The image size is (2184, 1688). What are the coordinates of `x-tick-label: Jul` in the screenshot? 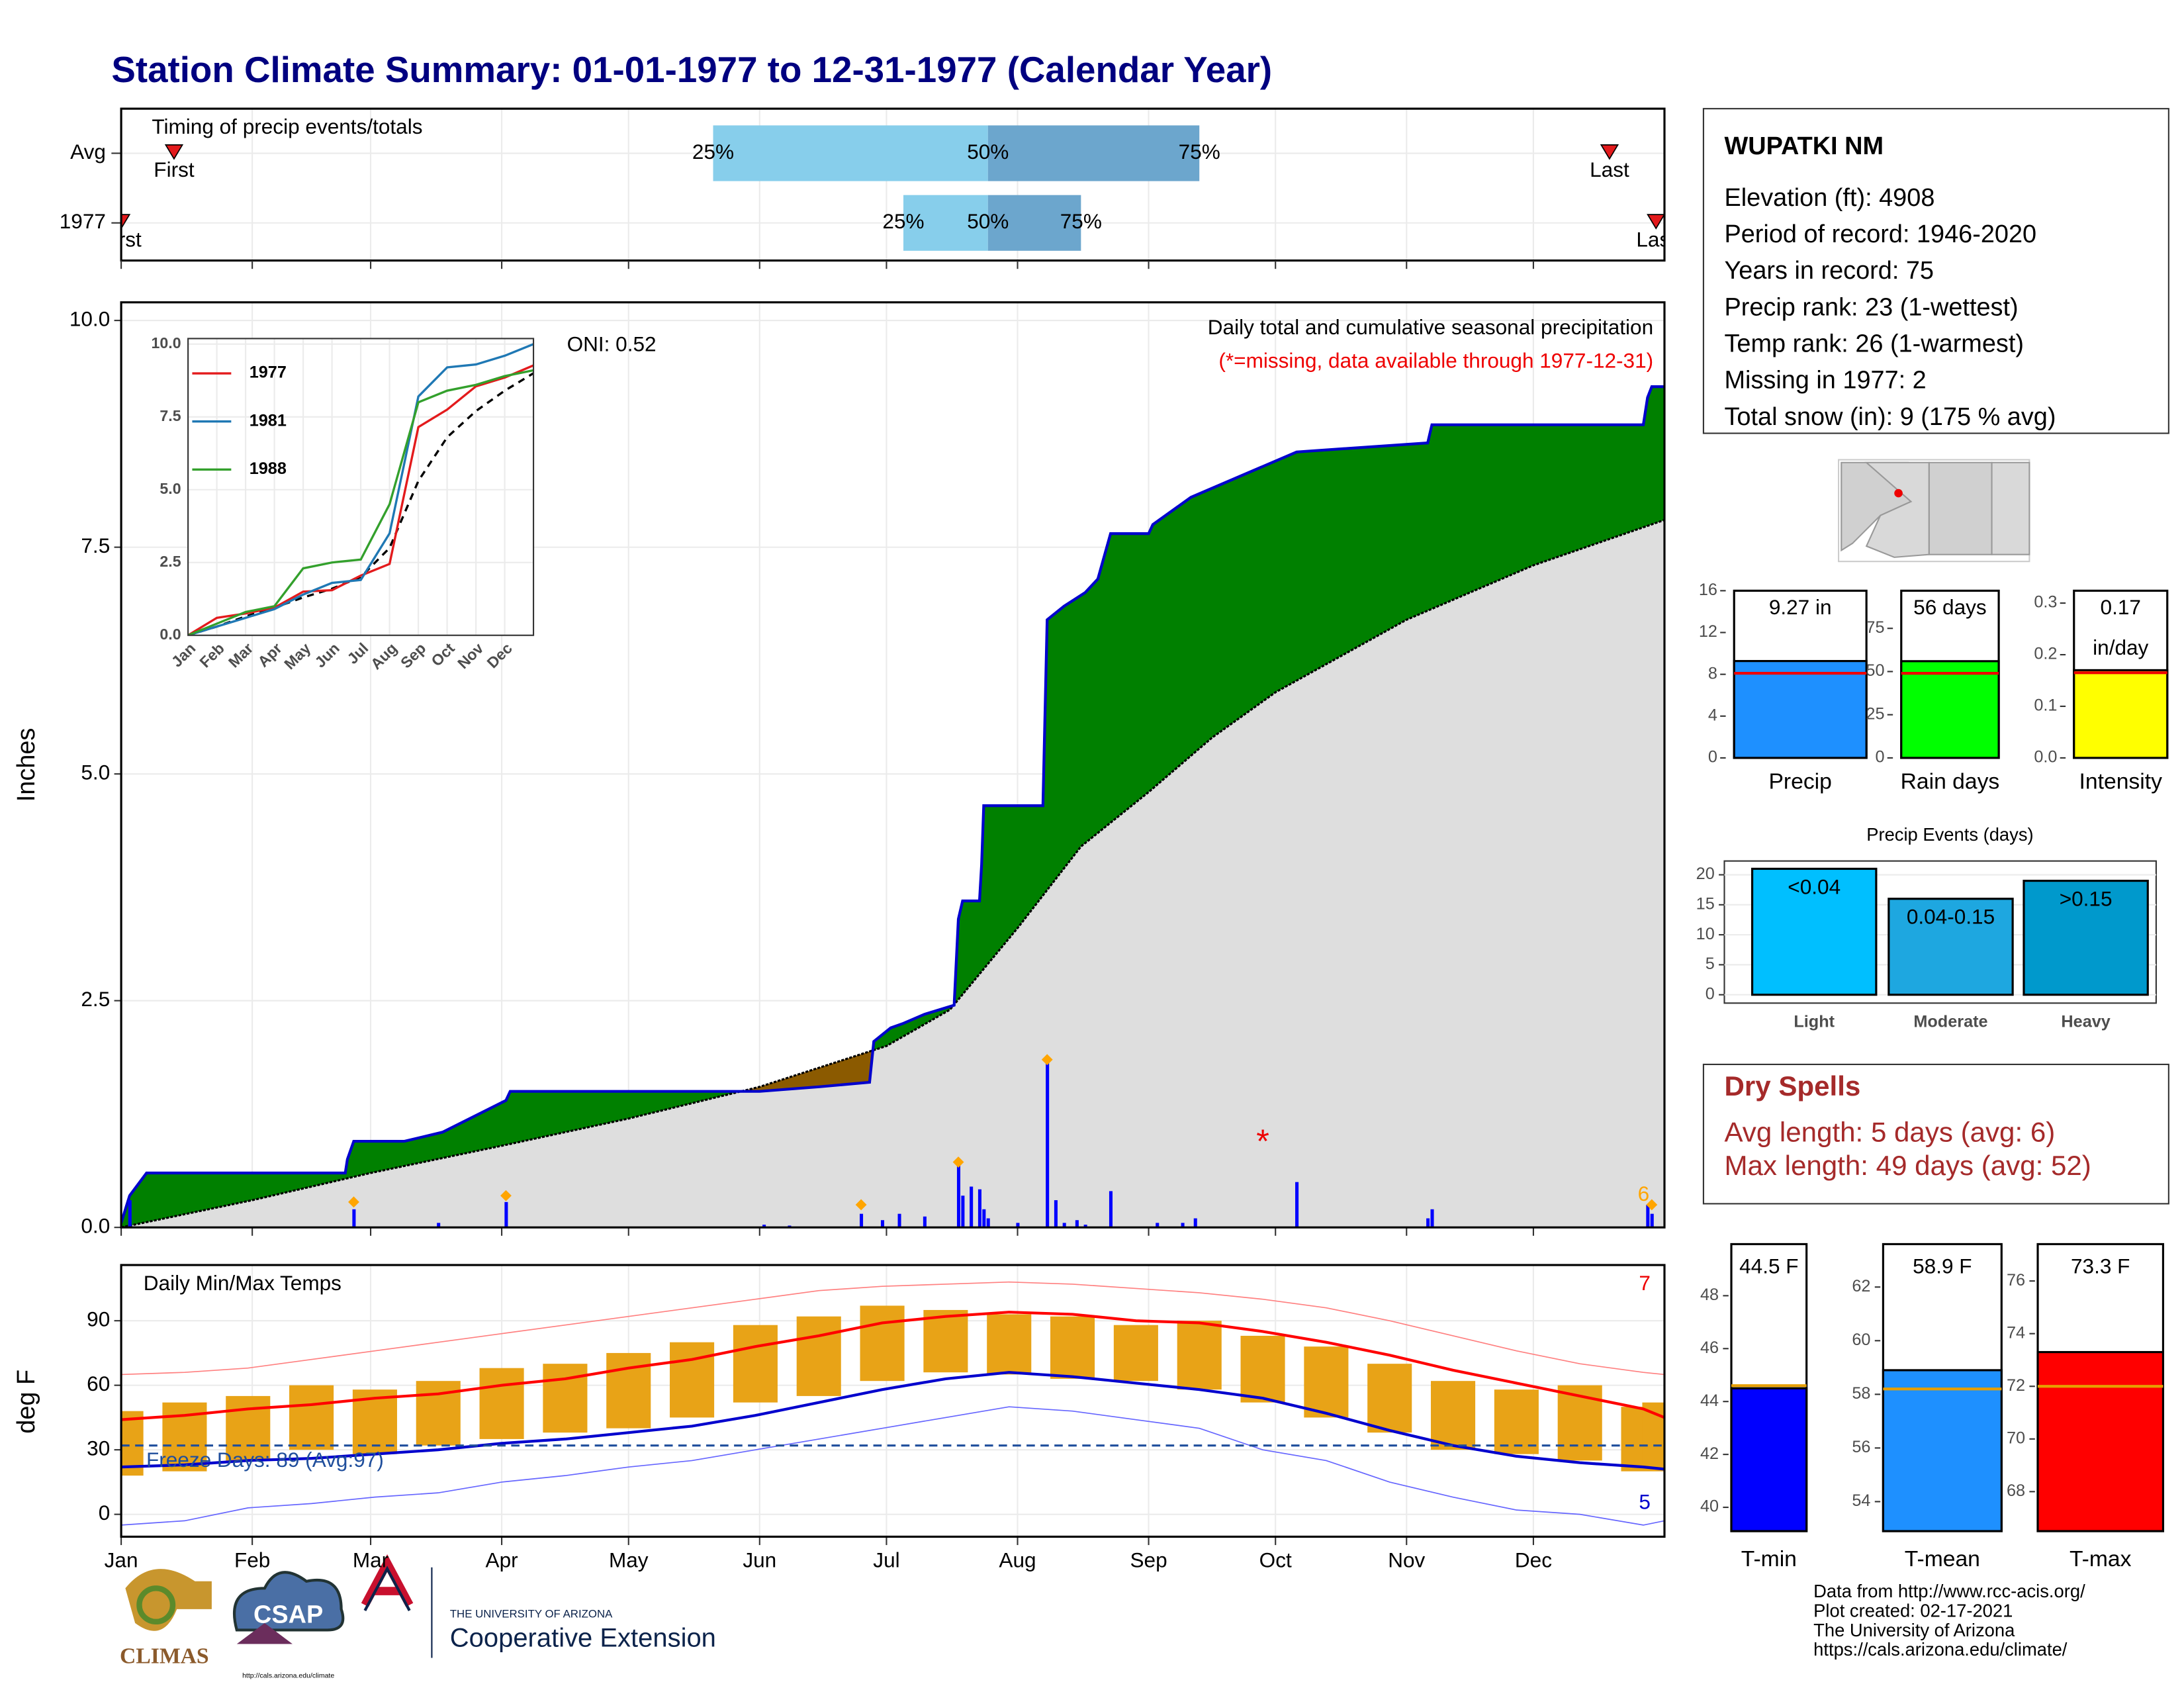 It's located at (886, 1560).